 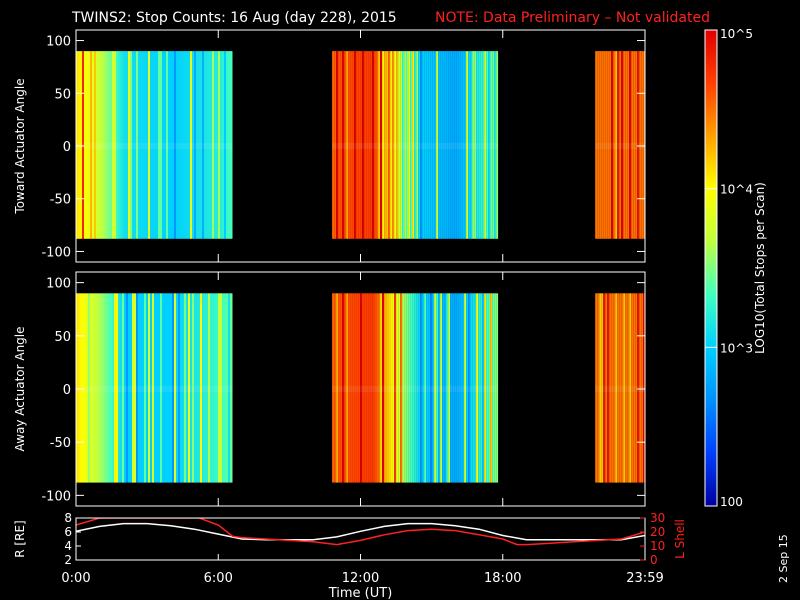 What do you see at coordinates (56, 252) in the screenshot?
I see `y-tick-label: -100` at bounding box center [56, 252].